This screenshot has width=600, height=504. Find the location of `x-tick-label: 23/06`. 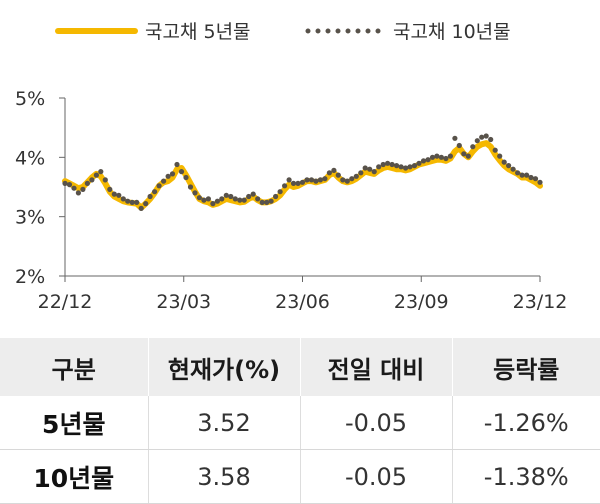

x-tick-label: 23/06 is located at coordinates (302, 302).